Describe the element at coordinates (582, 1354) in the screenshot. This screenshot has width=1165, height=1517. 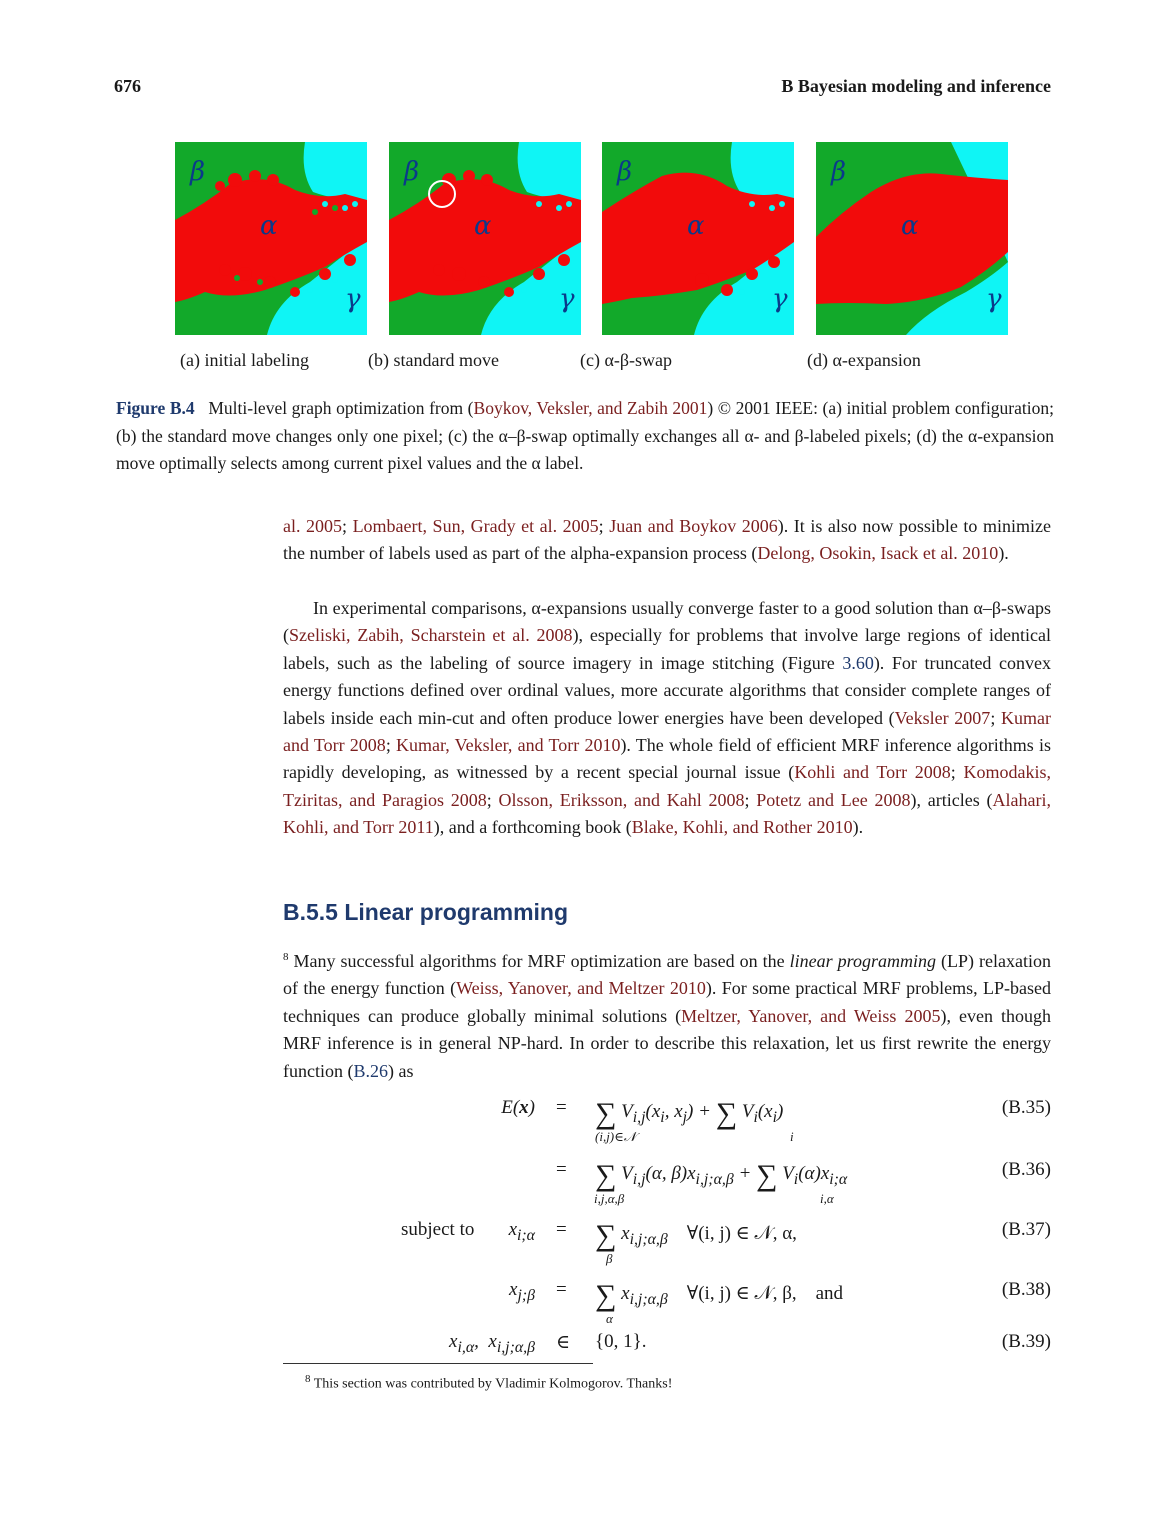
I see `equation-b39: xi,α, xi,j;α,β ∈ {0, 1}. (B.39)` at that location.